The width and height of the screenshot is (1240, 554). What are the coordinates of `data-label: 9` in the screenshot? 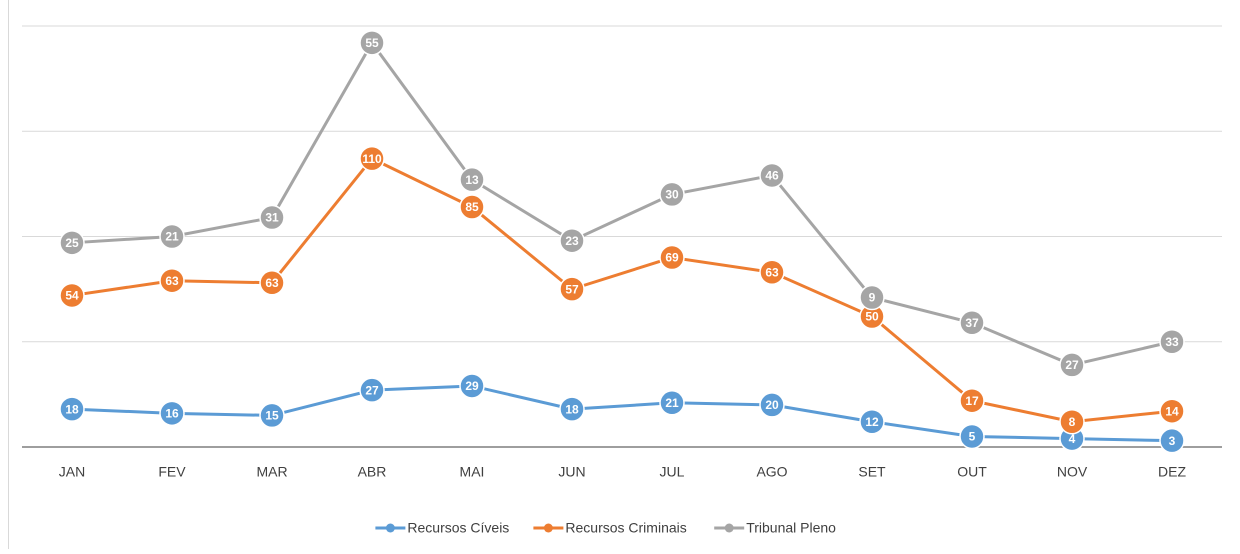 It's located at (872, 298).